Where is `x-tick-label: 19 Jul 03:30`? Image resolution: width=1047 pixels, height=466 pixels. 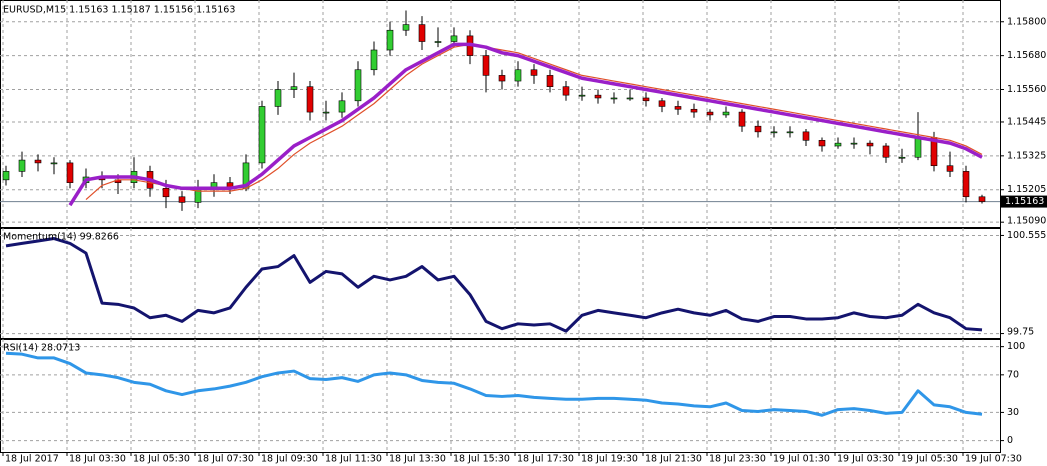 x-tick-label: 19 Jul 03:30 is located at coordinates (865, 459).